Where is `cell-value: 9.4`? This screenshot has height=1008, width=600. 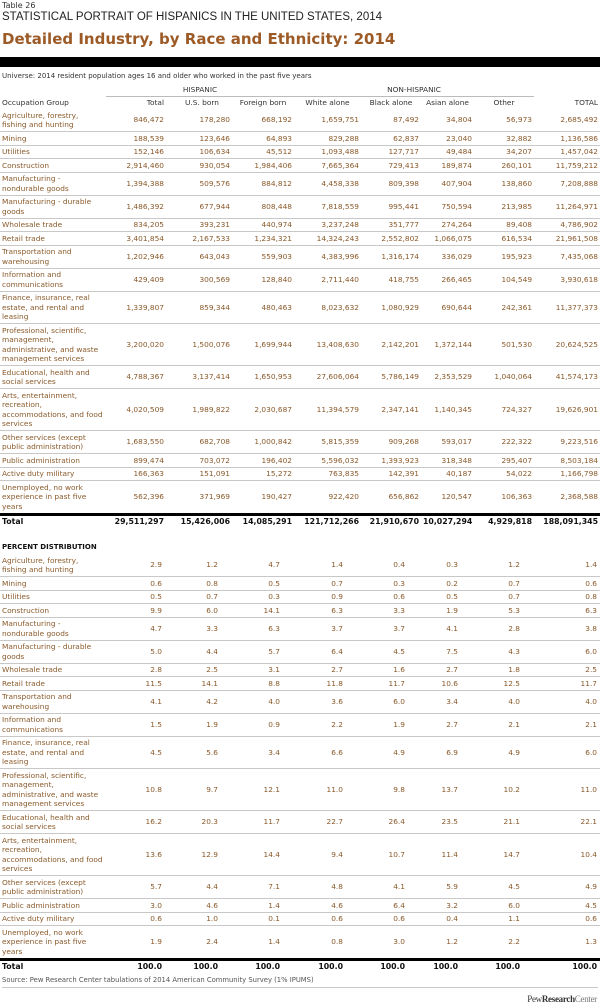
cell-value: 9.4 is located at coordinates (327, 854).